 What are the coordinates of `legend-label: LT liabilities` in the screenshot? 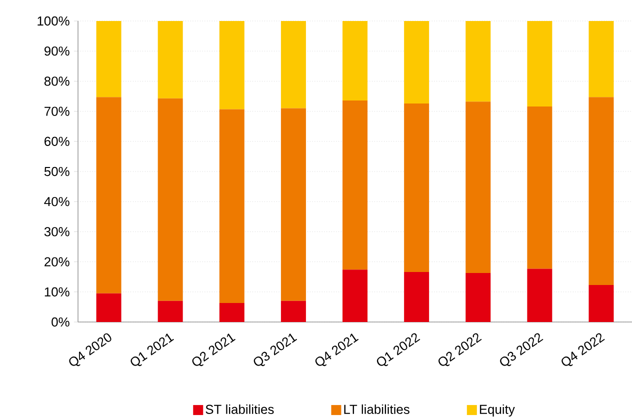 It's located at (377, 409).